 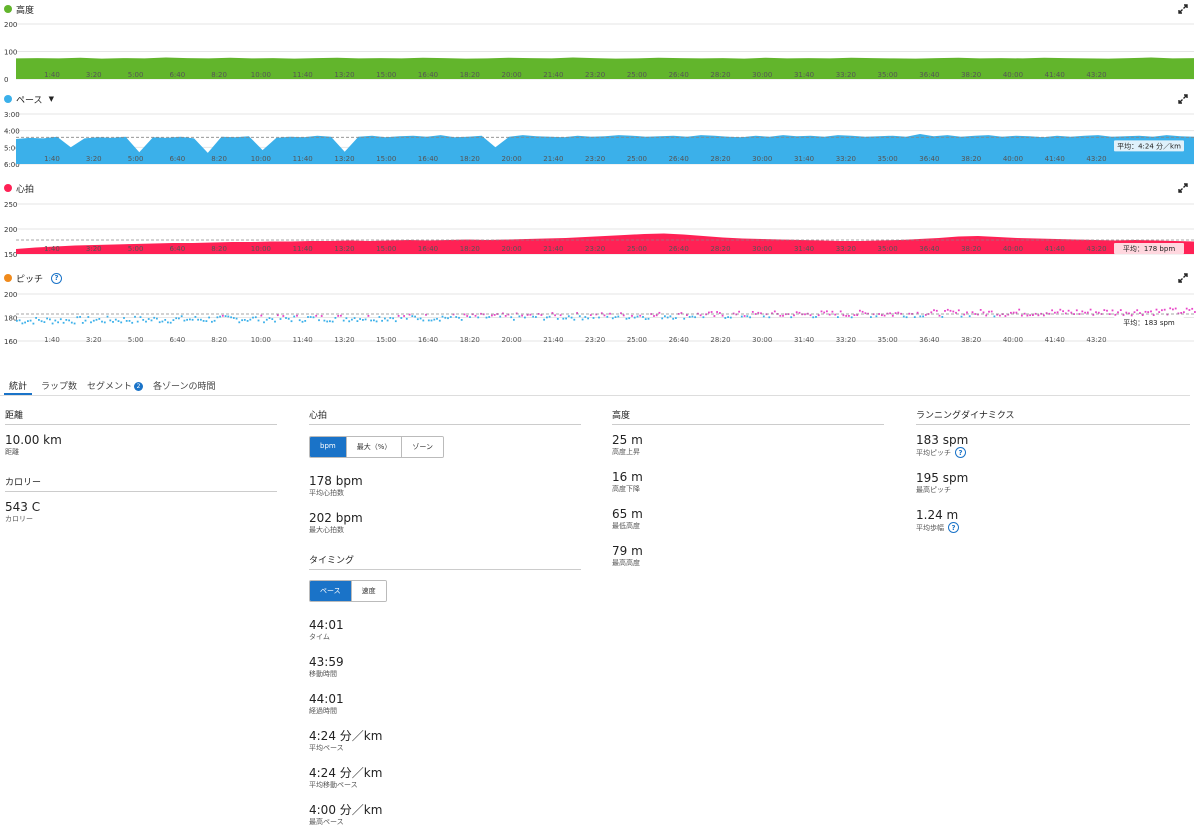 What do you see at coordinates (1013, 249) in the screenshot?
I see `x-tick-label: 40:00` at bounding box center [1013, 249].